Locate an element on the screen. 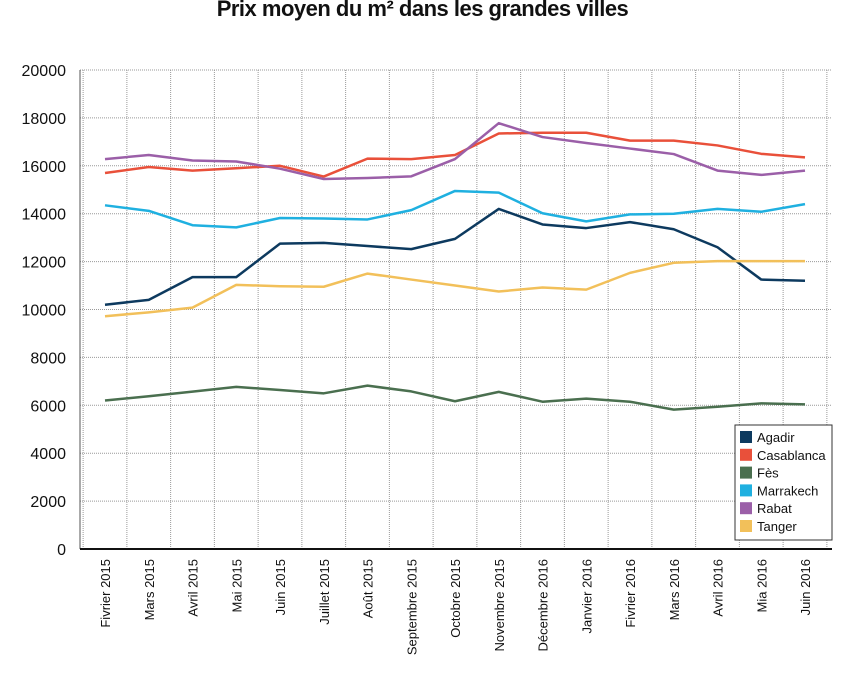 The height and width of the screenshot is (684, 845). y-tick-label: 12000 is located at coordinates (44, 263).